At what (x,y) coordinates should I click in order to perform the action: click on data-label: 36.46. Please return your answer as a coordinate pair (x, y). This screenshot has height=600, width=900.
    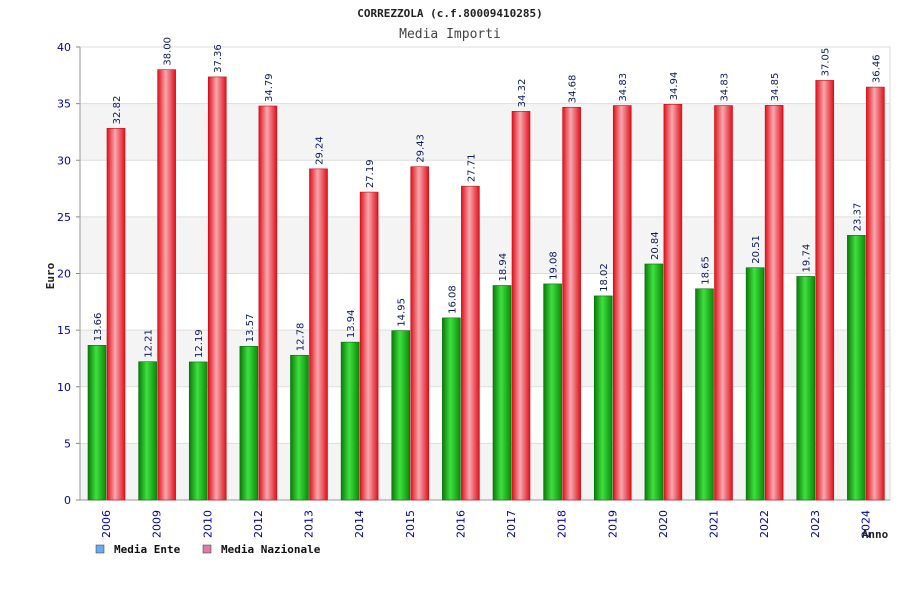
    Looking at the image, I should click on (876, 68).